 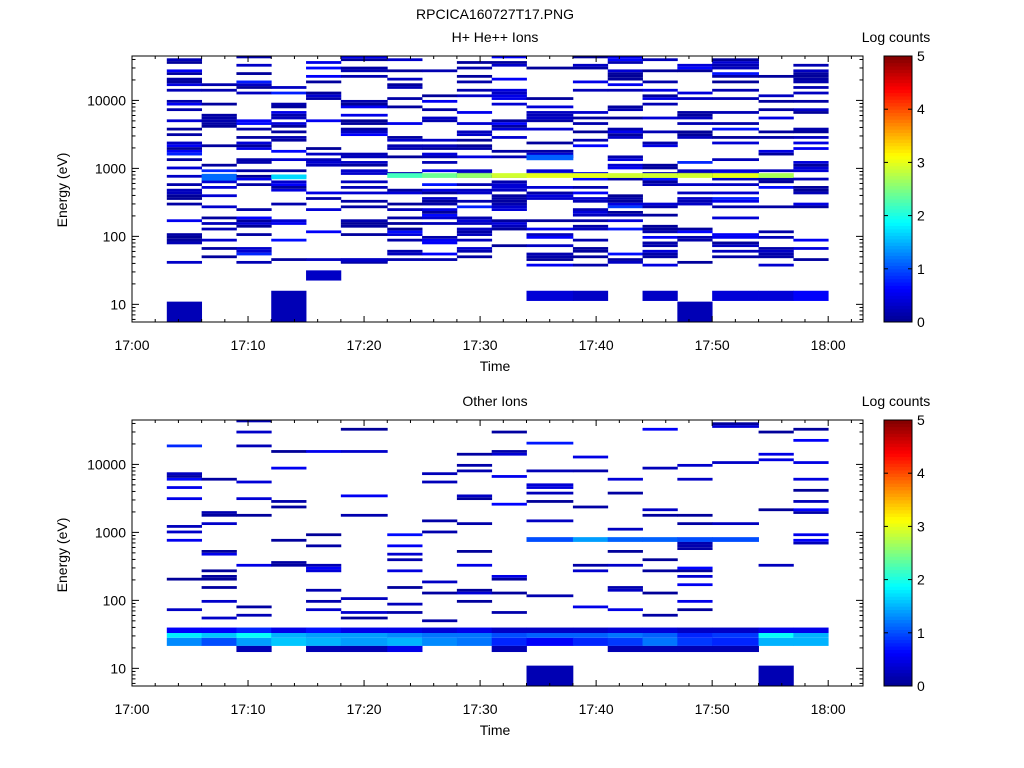 What do you see at coordinates (896, 37) in the screenshot?
I see `colorbar-label: Log counts` at bounding box center [896, 37].